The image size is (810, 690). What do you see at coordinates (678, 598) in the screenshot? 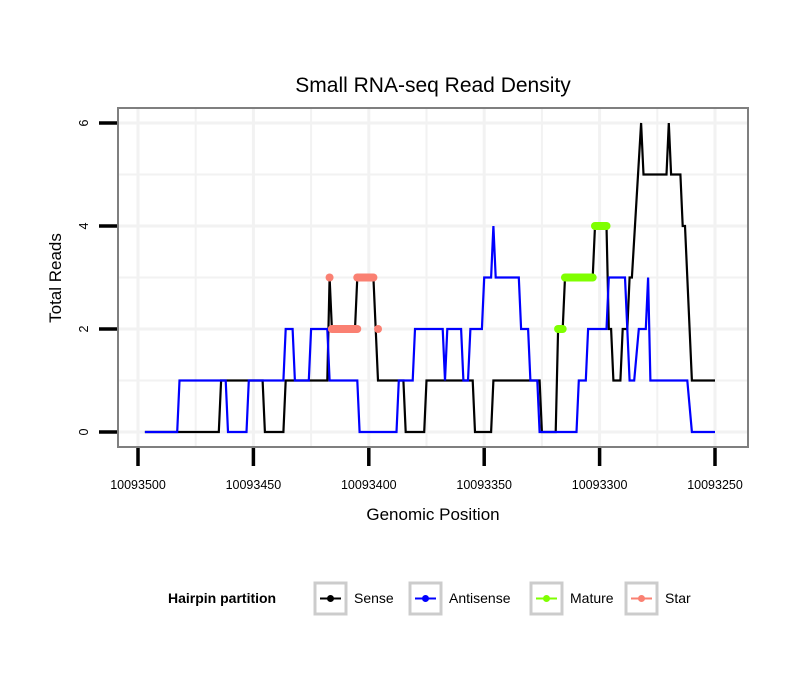
I see `legend-label: Star` at bounding box center [678, 598].